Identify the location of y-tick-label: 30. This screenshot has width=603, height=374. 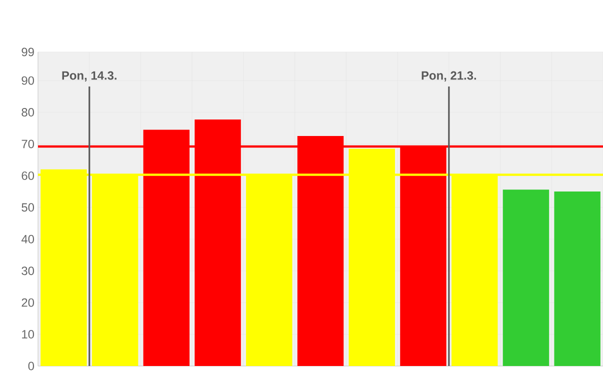
(28, 271).